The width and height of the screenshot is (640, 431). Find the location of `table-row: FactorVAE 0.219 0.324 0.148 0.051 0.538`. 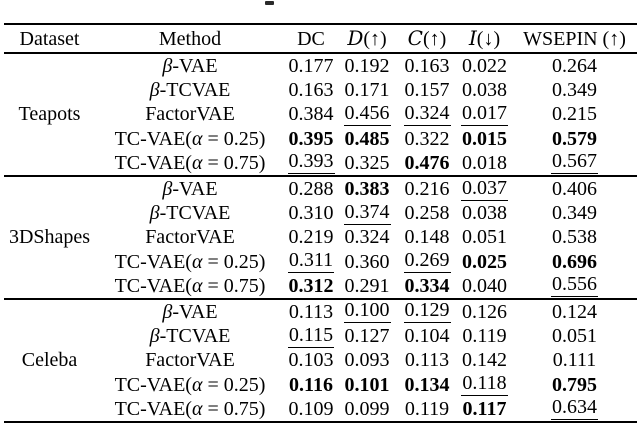

table-row: FactorVAE 0.219 0.324 0.148 0.051 0.538 is located at coordinates (320, 237).